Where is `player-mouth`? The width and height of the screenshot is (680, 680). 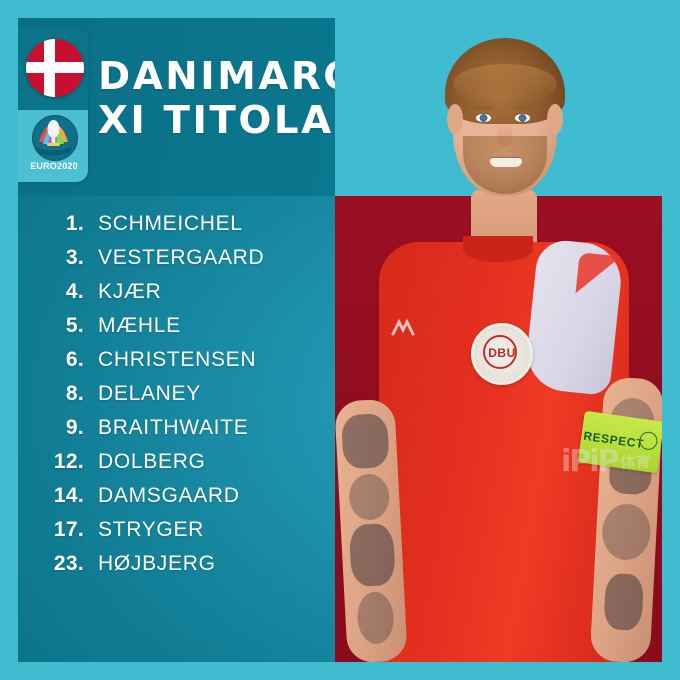
player-mouth is located at coordinates (506, 162).